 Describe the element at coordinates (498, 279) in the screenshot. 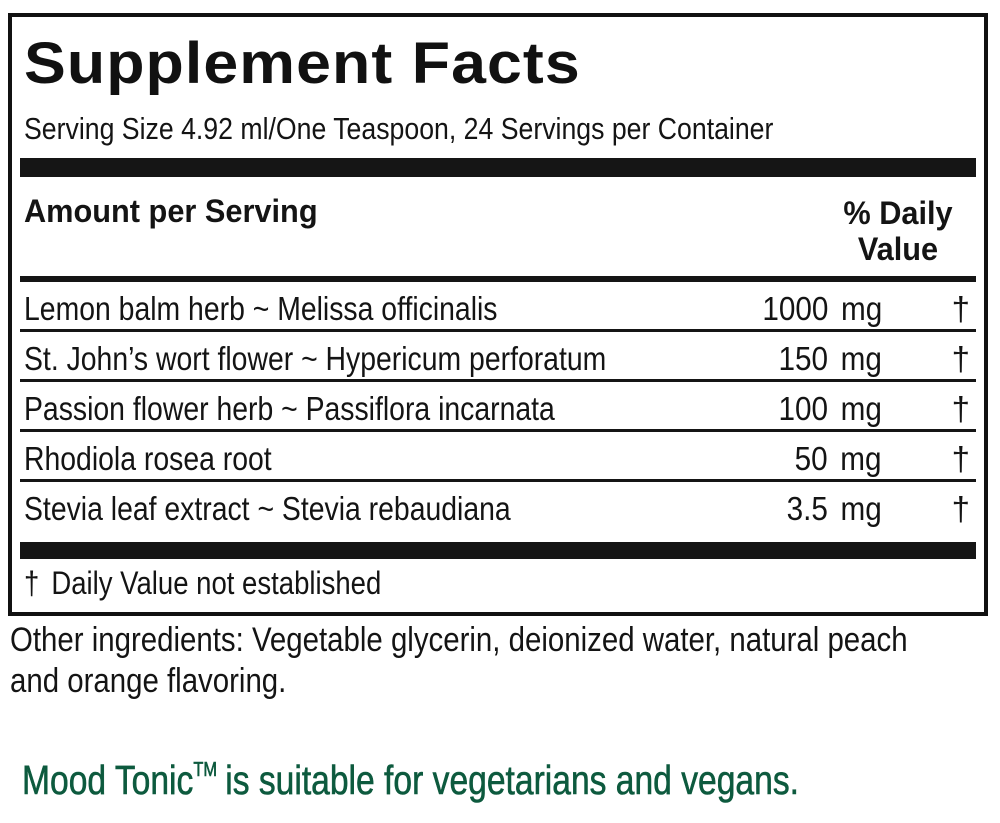

I see `medium-divider` at that location.